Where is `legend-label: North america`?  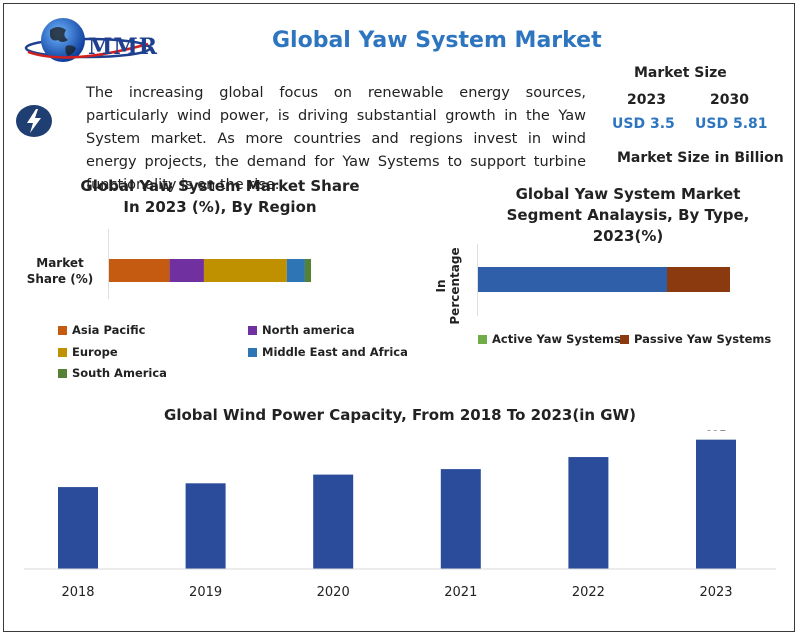
legend-label: North america is located at coordinates (308, 330).